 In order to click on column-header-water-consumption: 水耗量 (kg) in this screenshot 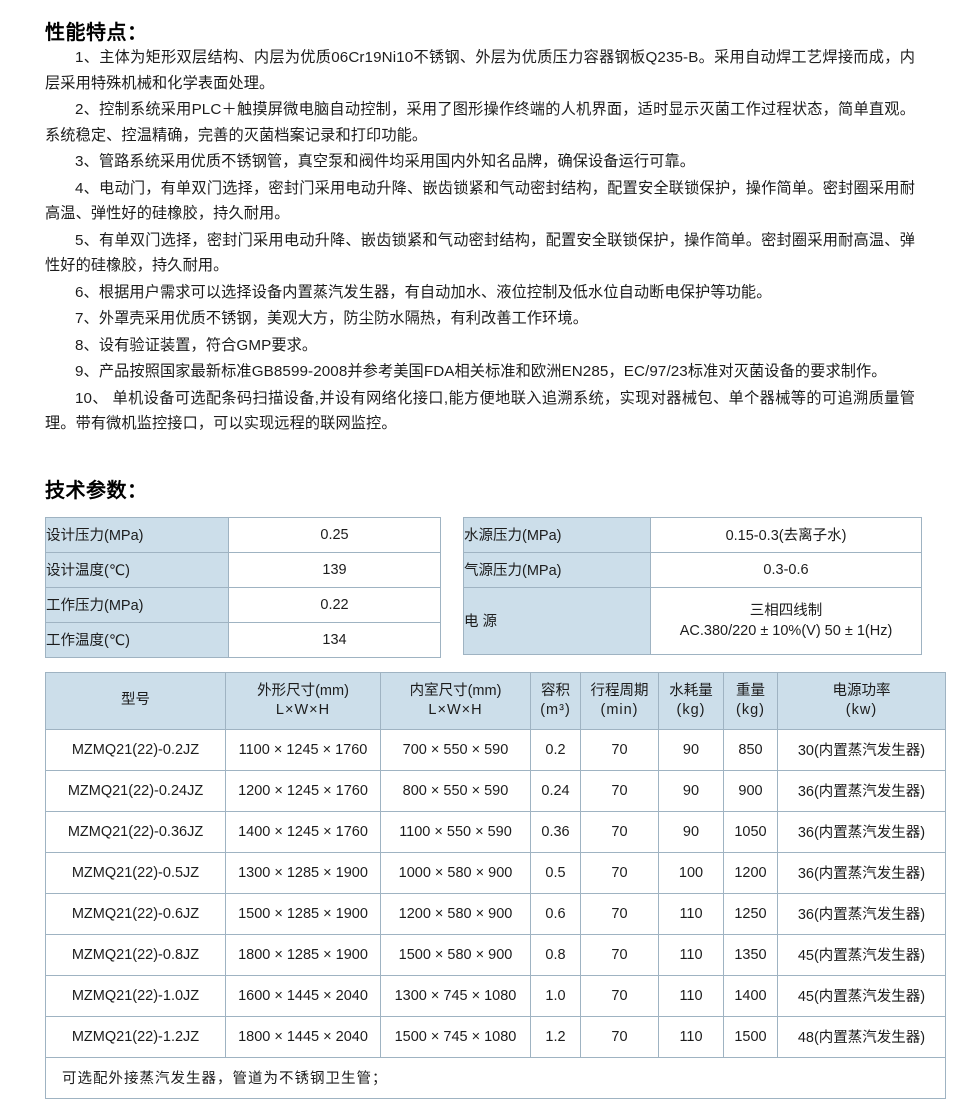, I will do `click(691, 700)`.